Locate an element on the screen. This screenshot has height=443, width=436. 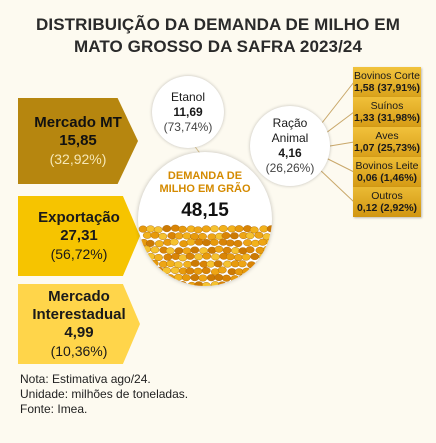
bovinos-corte-value: 1,58 (37,91%) is located at coordinates (387, 88).